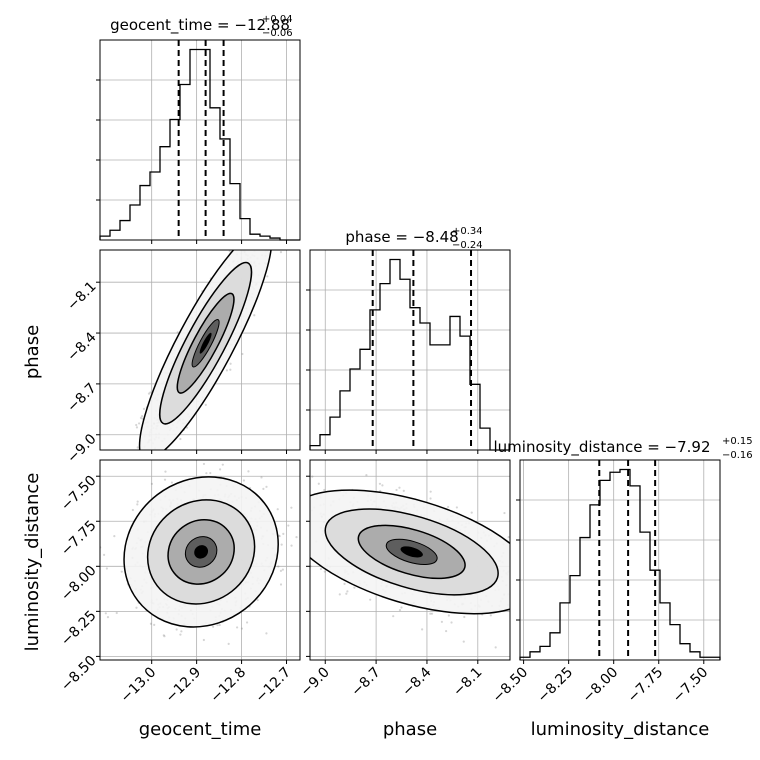  I want to click on panel-geocent-time-vs-luminosity-distance, so click(208, 552).